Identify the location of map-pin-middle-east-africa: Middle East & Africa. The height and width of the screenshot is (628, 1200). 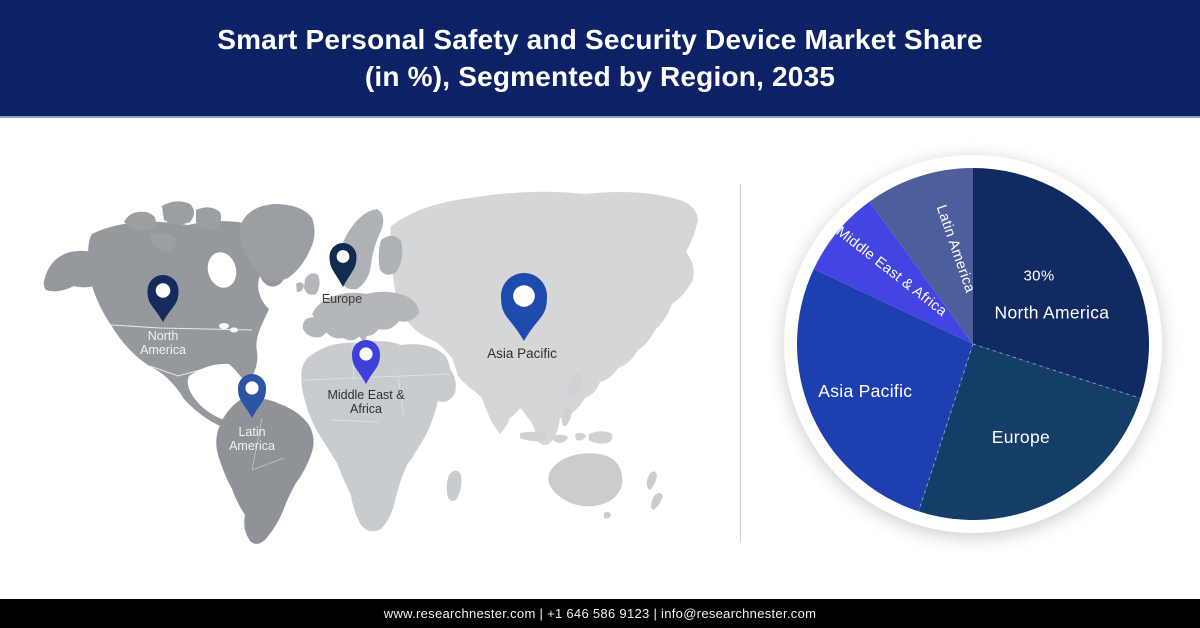
(366, 378).